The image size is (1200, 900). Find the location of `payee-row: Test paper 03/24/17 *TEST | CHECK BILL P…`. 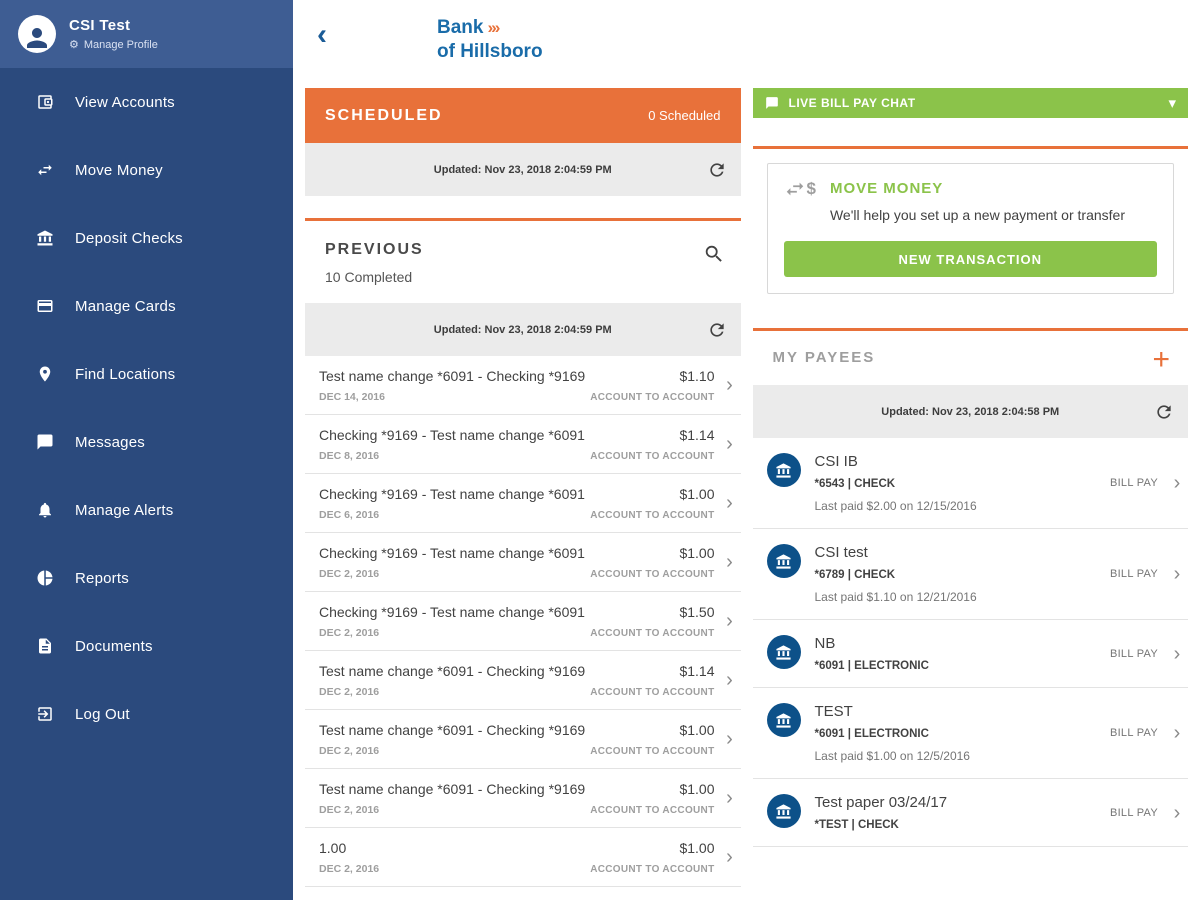

payee-row: Test paper 03/24/17 *TEST | CHECK BILL P… is located at coordinates (970, 813).